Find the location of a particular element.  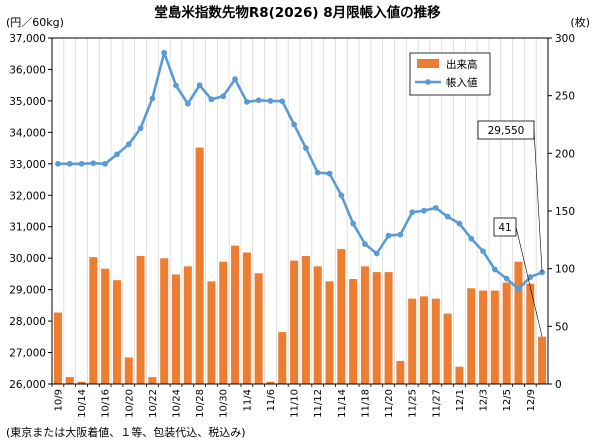

x-tick-label: 11/25 is located at coordinates (413, 403).